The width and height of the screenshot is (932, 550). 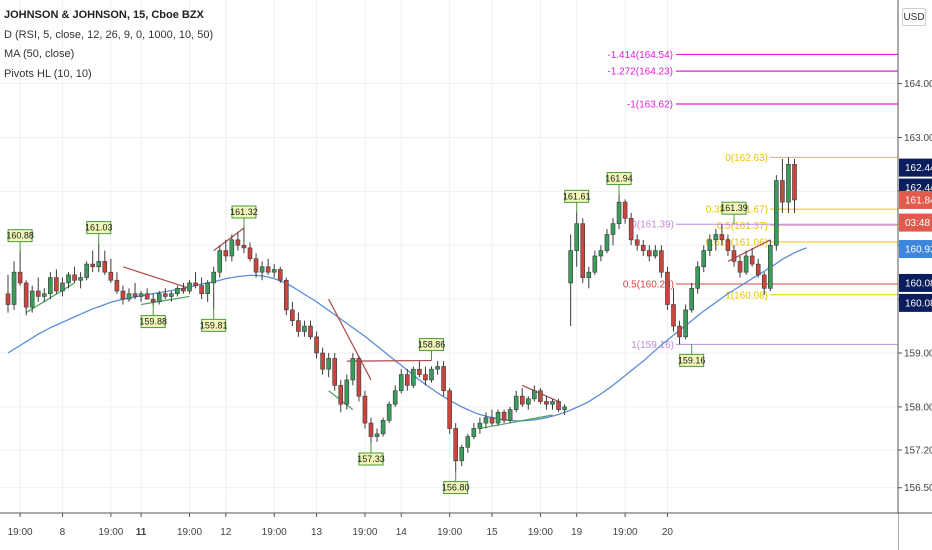 What do you see at coordinates (402, 532) in the screenshot?
I see `x-tick-label-9: 14` at bounding box center [402, 532].